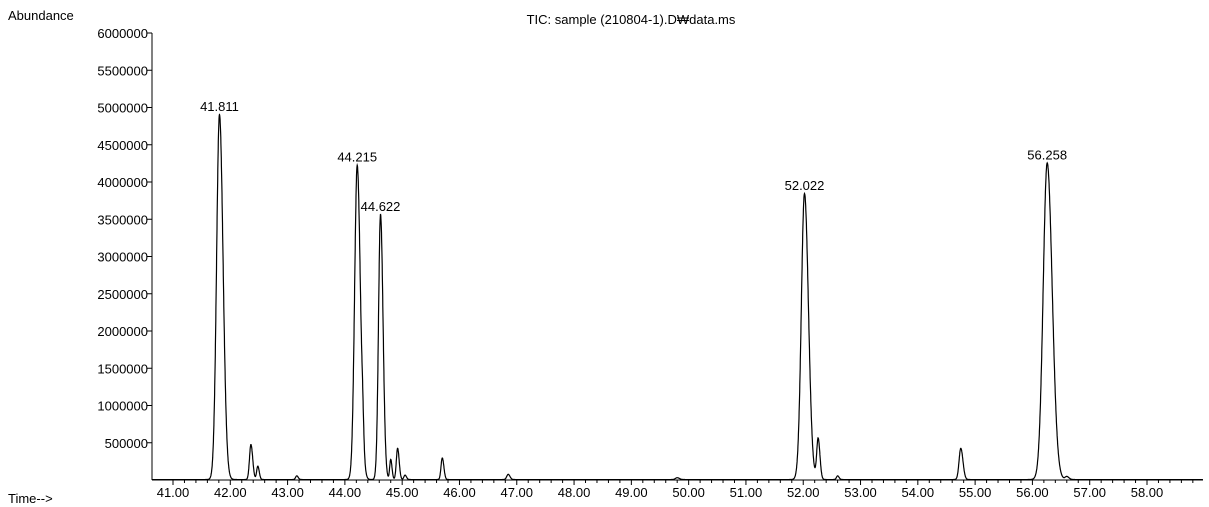  I want to click on chart-title: TIC: sample (210804-1).D₩data.ms, so click(631, 19).